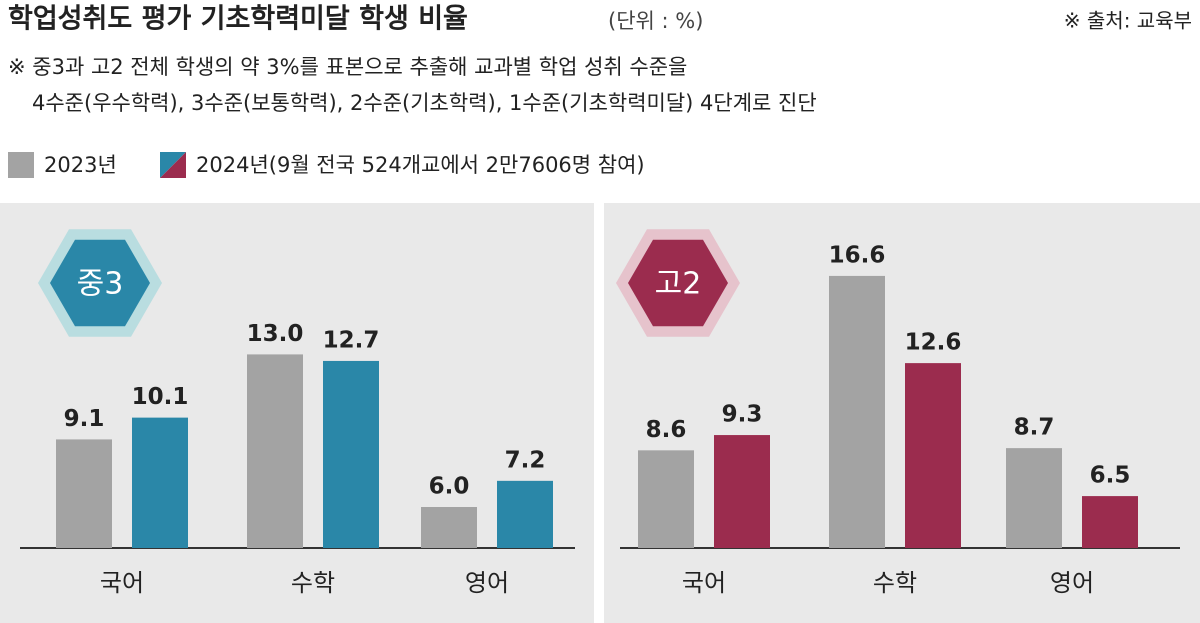 This screenshot has height=623, width=1200. What do you see at coordinates (84, 419) in the screenshot?
I see `value-label: 9.1` at bounding box center [84, 419].